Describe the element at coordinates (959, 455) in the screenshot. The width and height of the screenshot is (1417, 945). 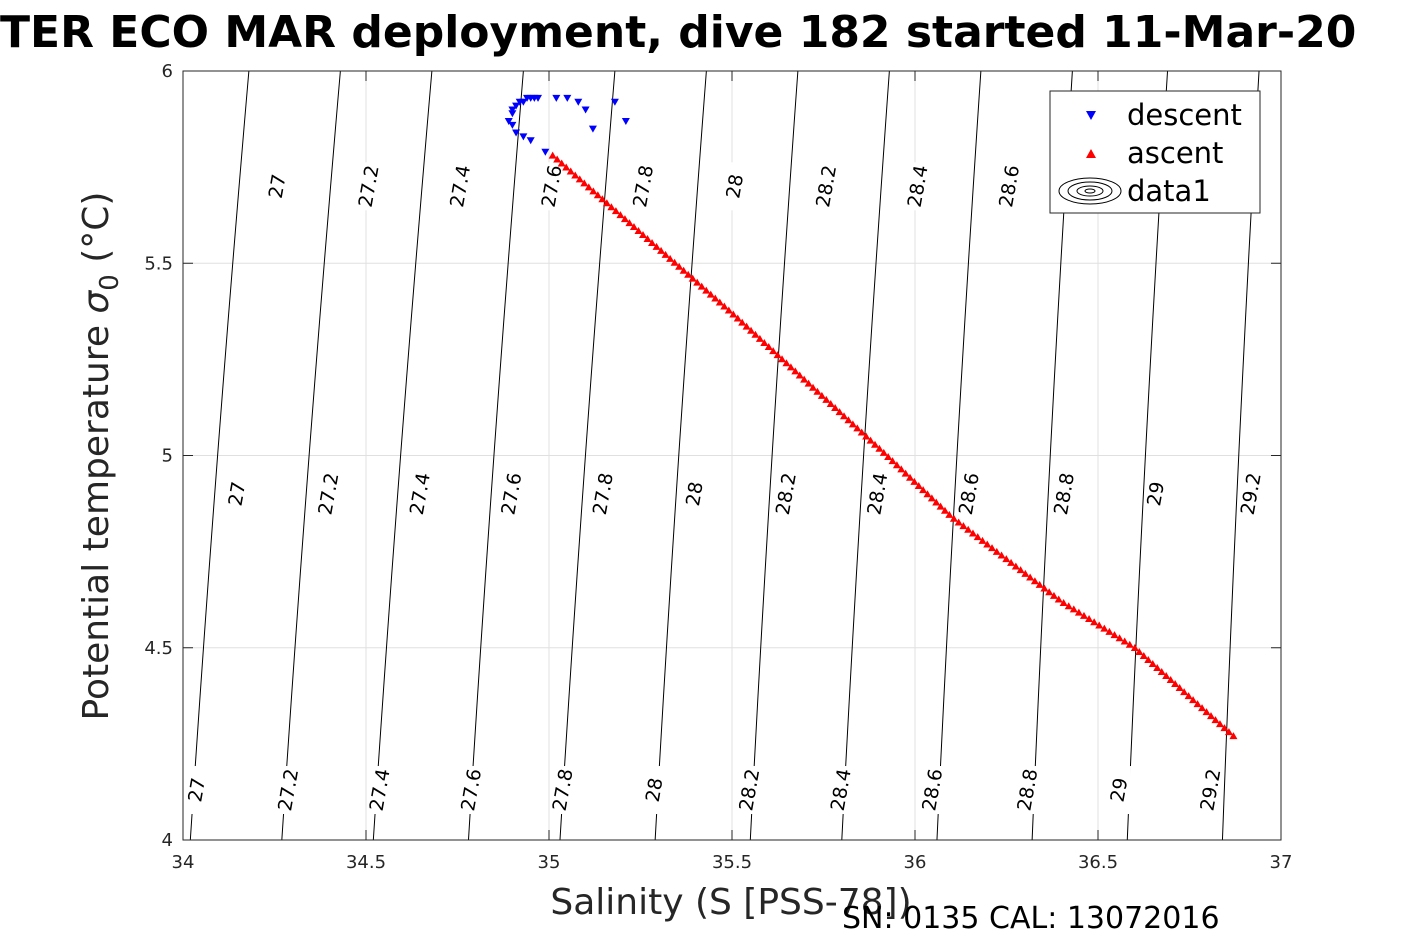
I see `contour-line-28.6` at that location.